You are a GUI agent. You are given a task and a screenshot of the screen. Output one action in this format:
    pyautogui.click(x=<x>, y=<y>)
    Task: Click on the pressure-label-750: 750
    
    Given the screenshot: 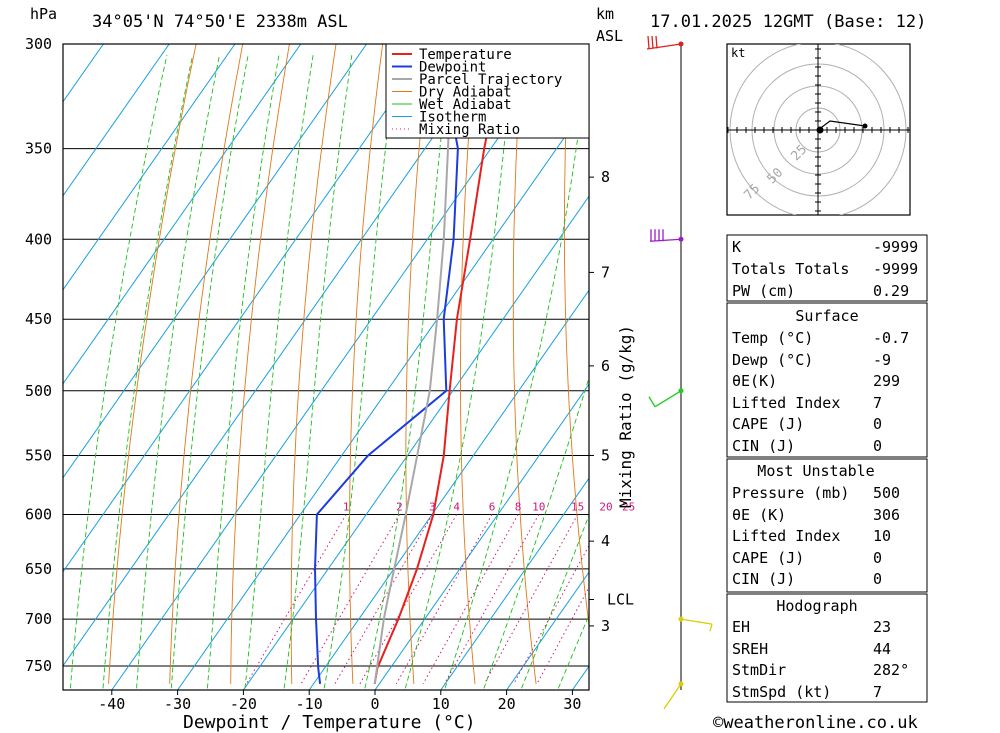 What is the action you would take?
    pyautogui.click(x=38, y=666)
    